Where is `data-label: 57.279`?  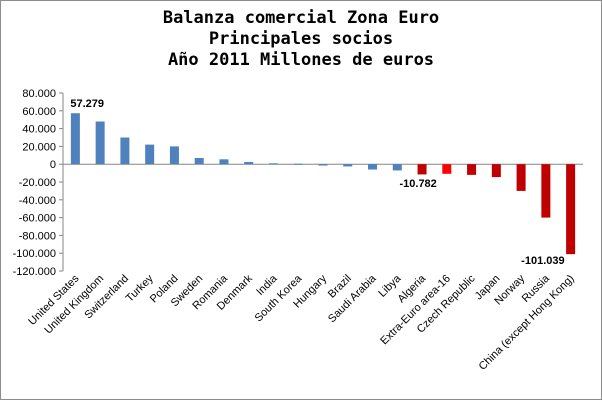 data-label: 57.279 is located at coordinates (87, 104).